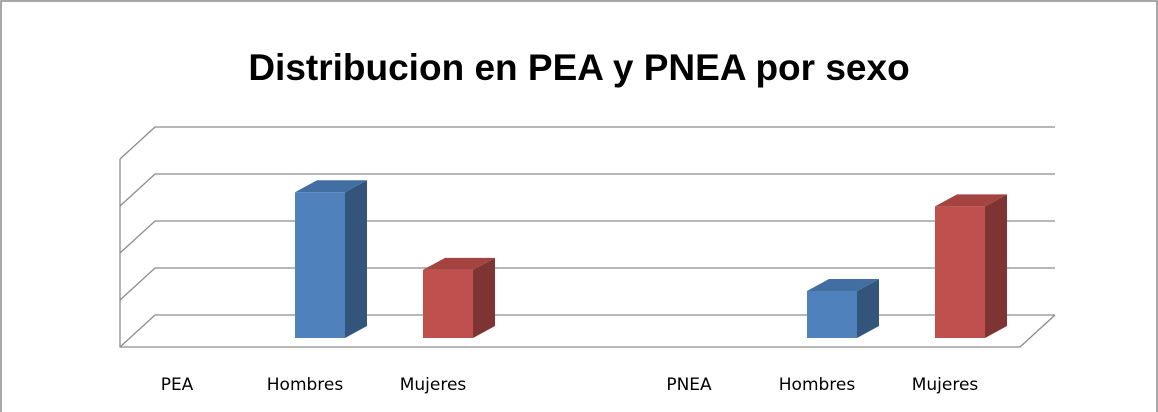  I want to click on x-tick-label: PEA, so click(177, 385).